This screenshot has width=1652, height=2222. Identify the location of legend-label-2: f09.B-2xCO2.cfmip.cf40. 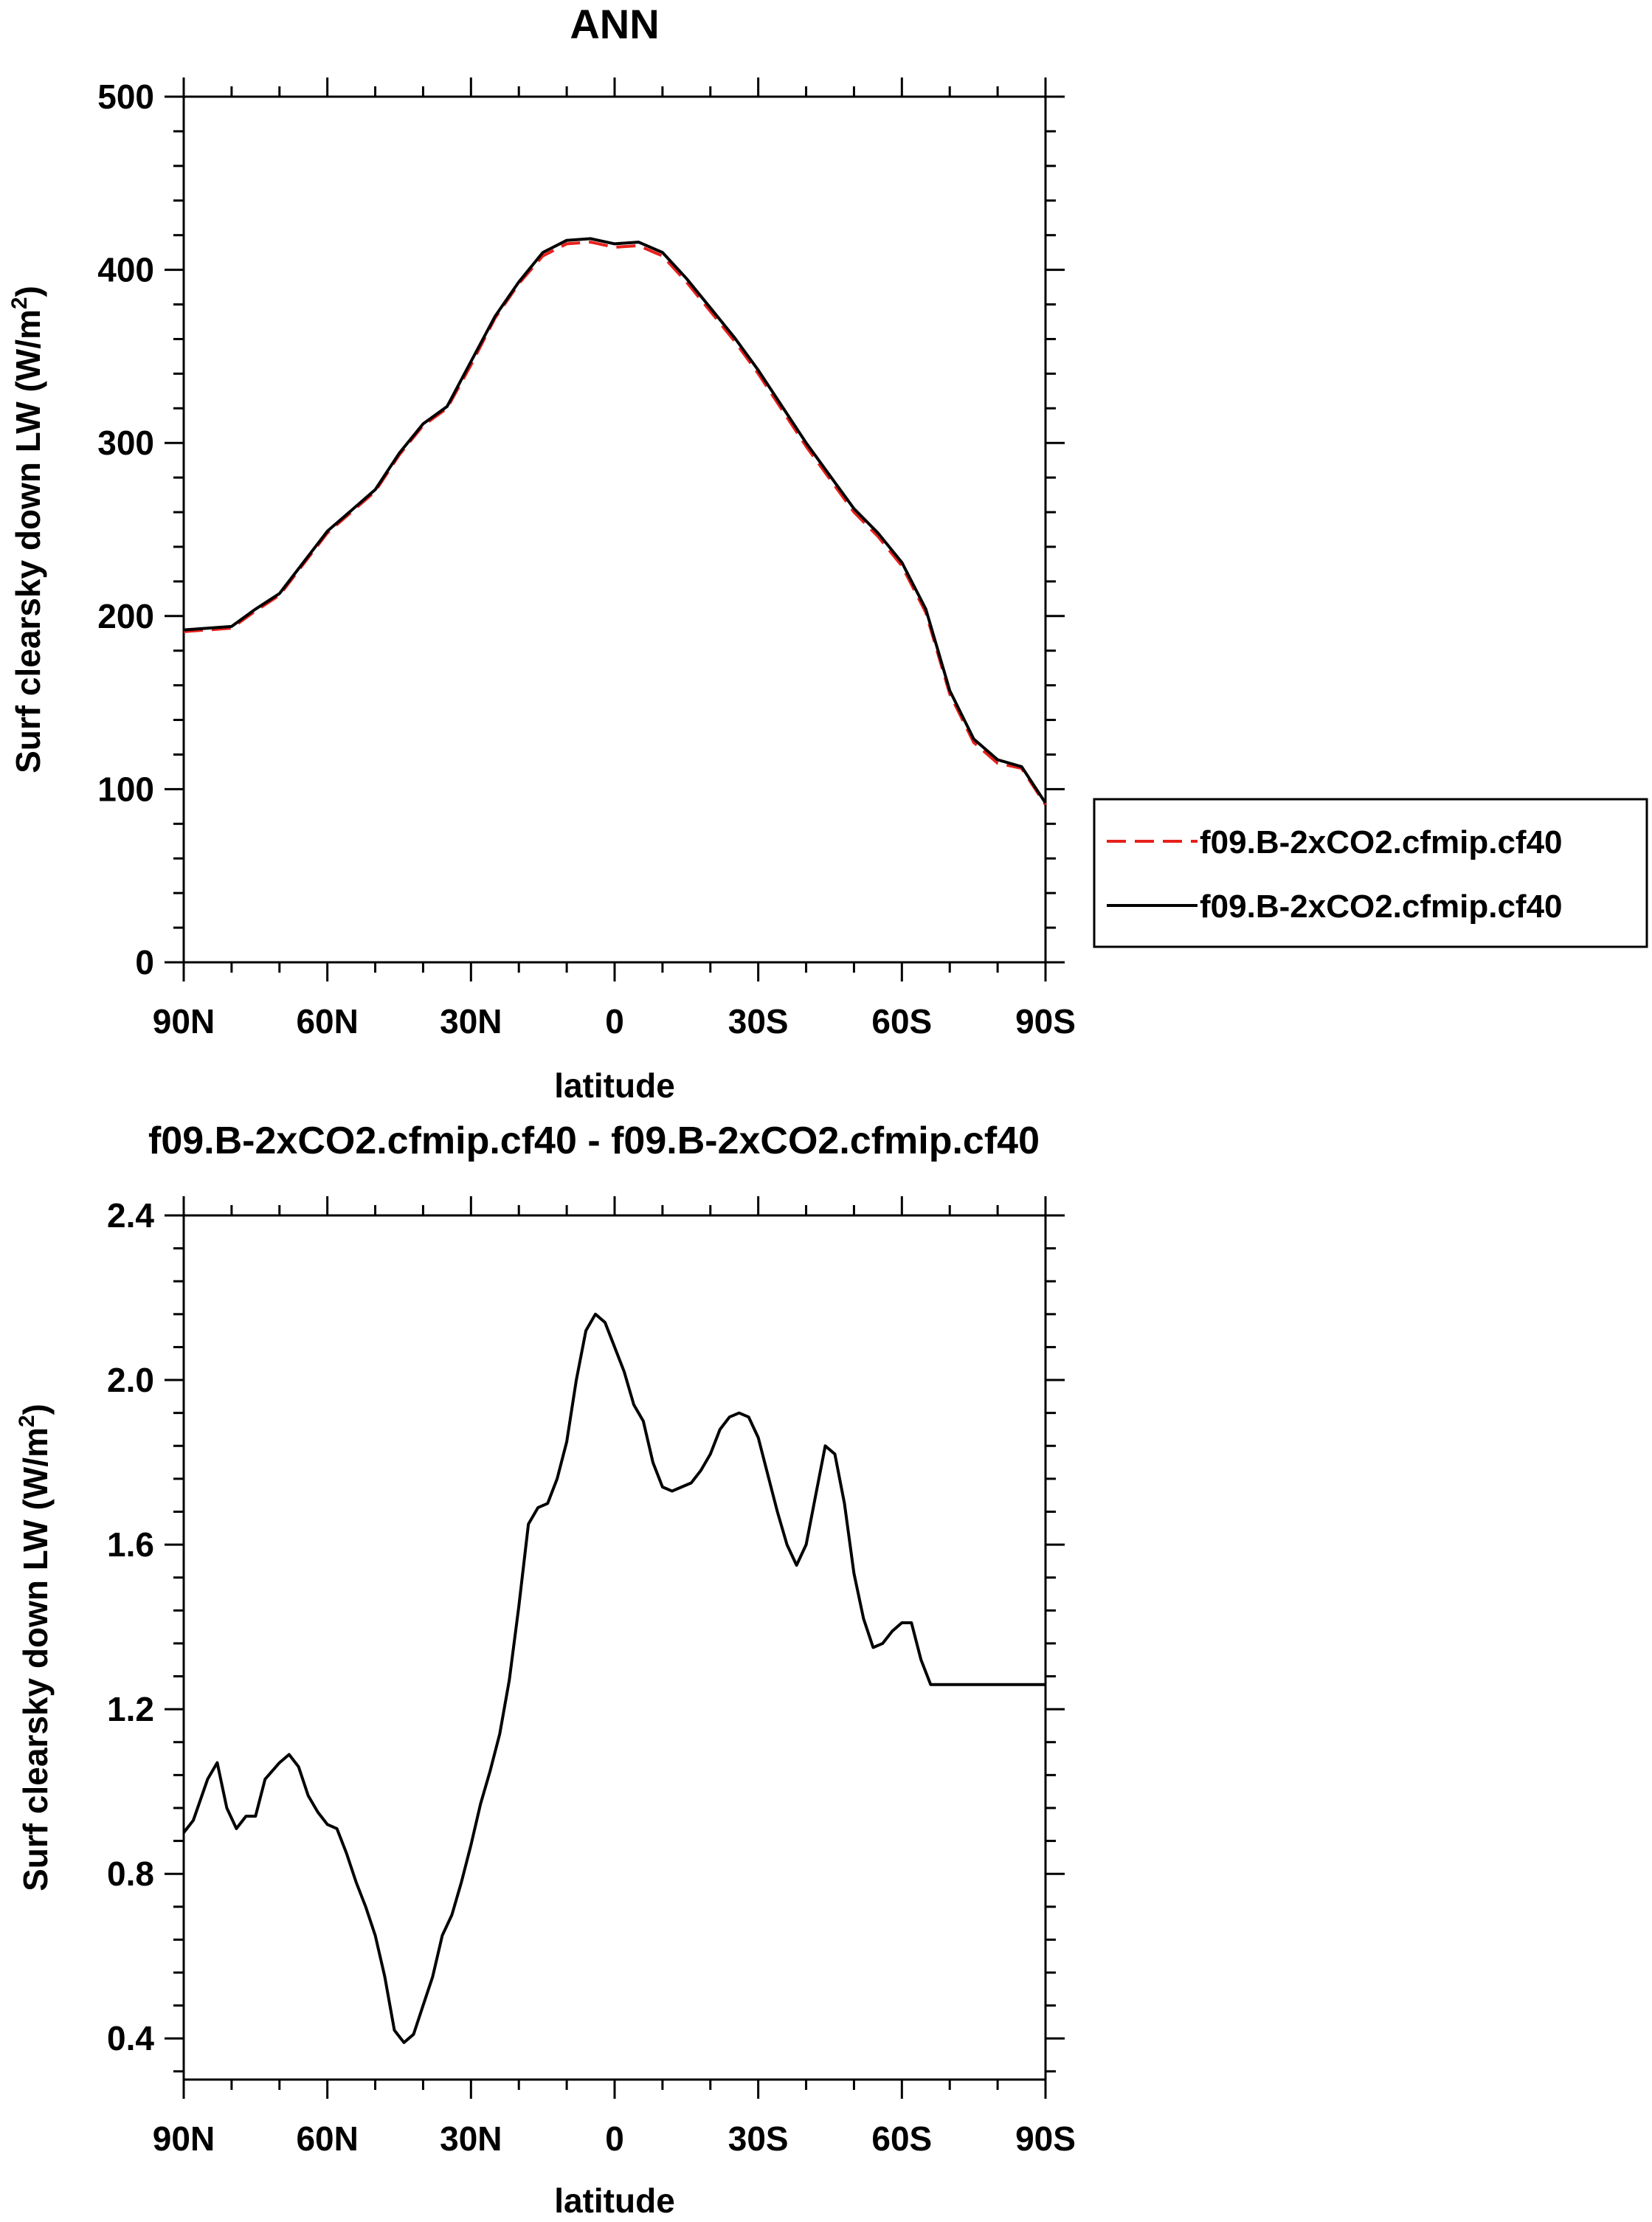
(1382, 907).